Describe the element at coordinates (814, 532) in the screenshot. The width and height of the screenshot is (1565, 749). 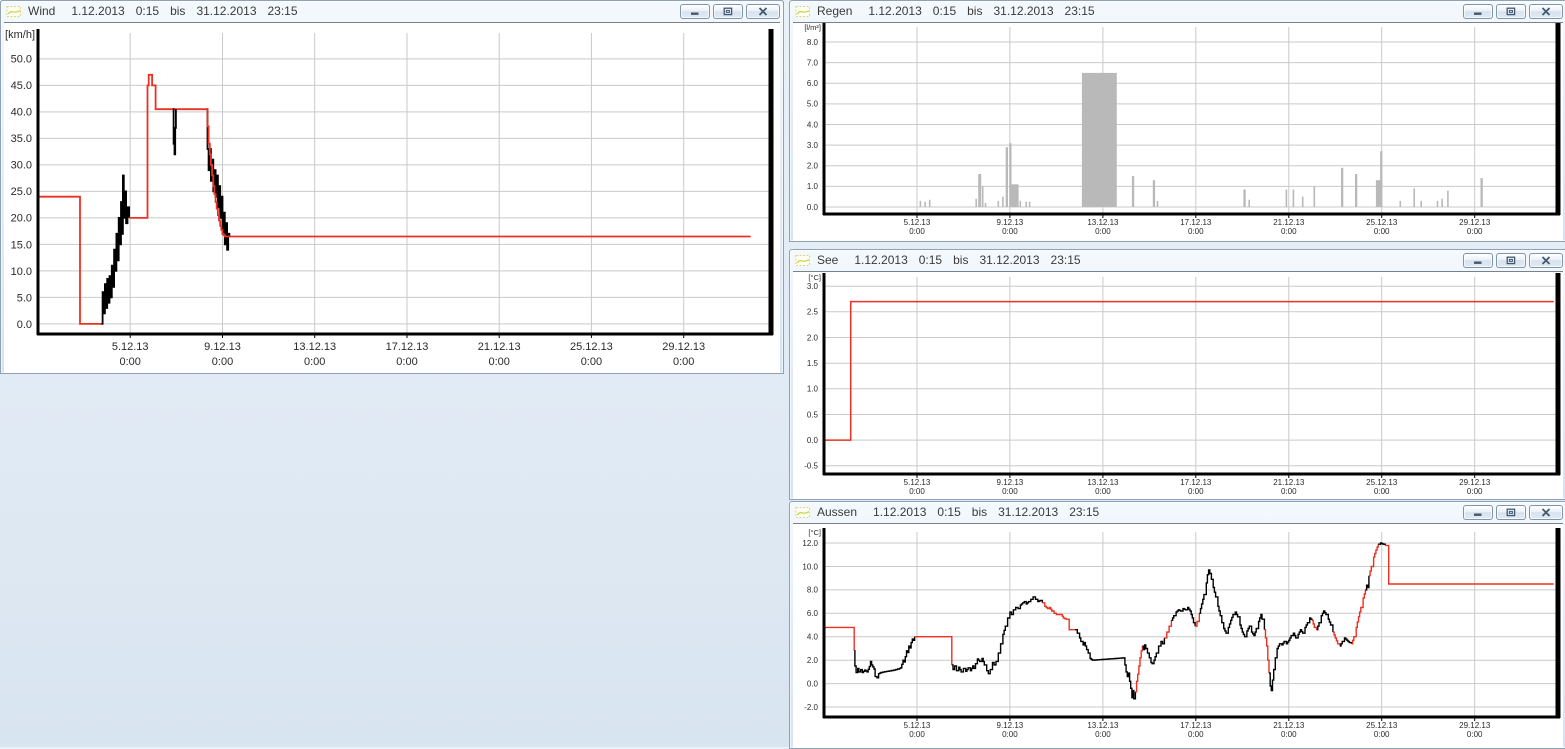
I see `svg-text: [°C]` at that location.